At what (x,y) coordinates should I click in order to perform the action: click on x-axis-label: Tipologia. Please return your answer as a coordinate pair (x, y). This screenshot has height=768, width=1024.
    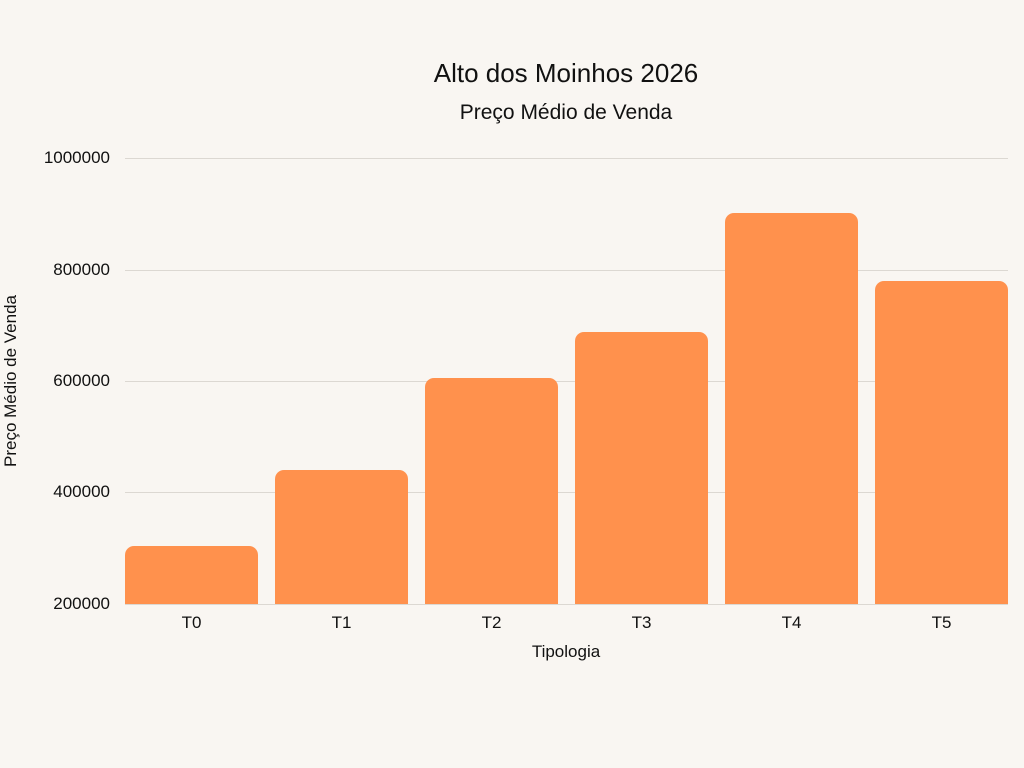
    Looking at the image, I should click on (566, 651).